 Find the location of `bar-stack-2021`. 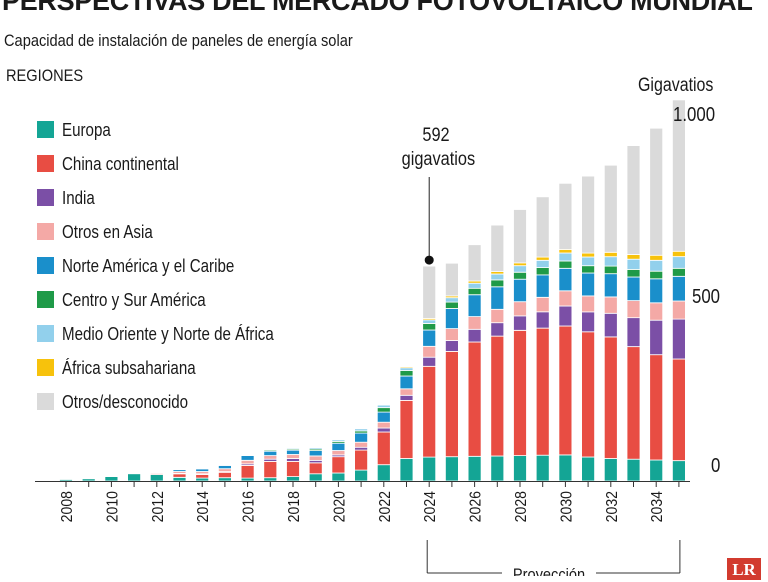

bar-stack-2021 is located at coordinates (361, 454).